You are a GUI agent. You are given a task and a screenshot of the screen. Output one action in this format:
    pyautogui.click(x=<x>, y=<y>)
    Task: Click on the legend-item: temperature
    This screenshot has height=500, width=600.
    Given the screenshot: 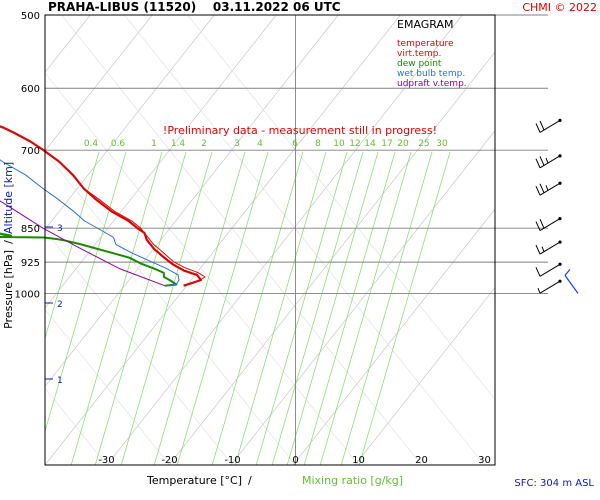 What is the action you would take?
    pyautogui.click(x=425, y=44)
    